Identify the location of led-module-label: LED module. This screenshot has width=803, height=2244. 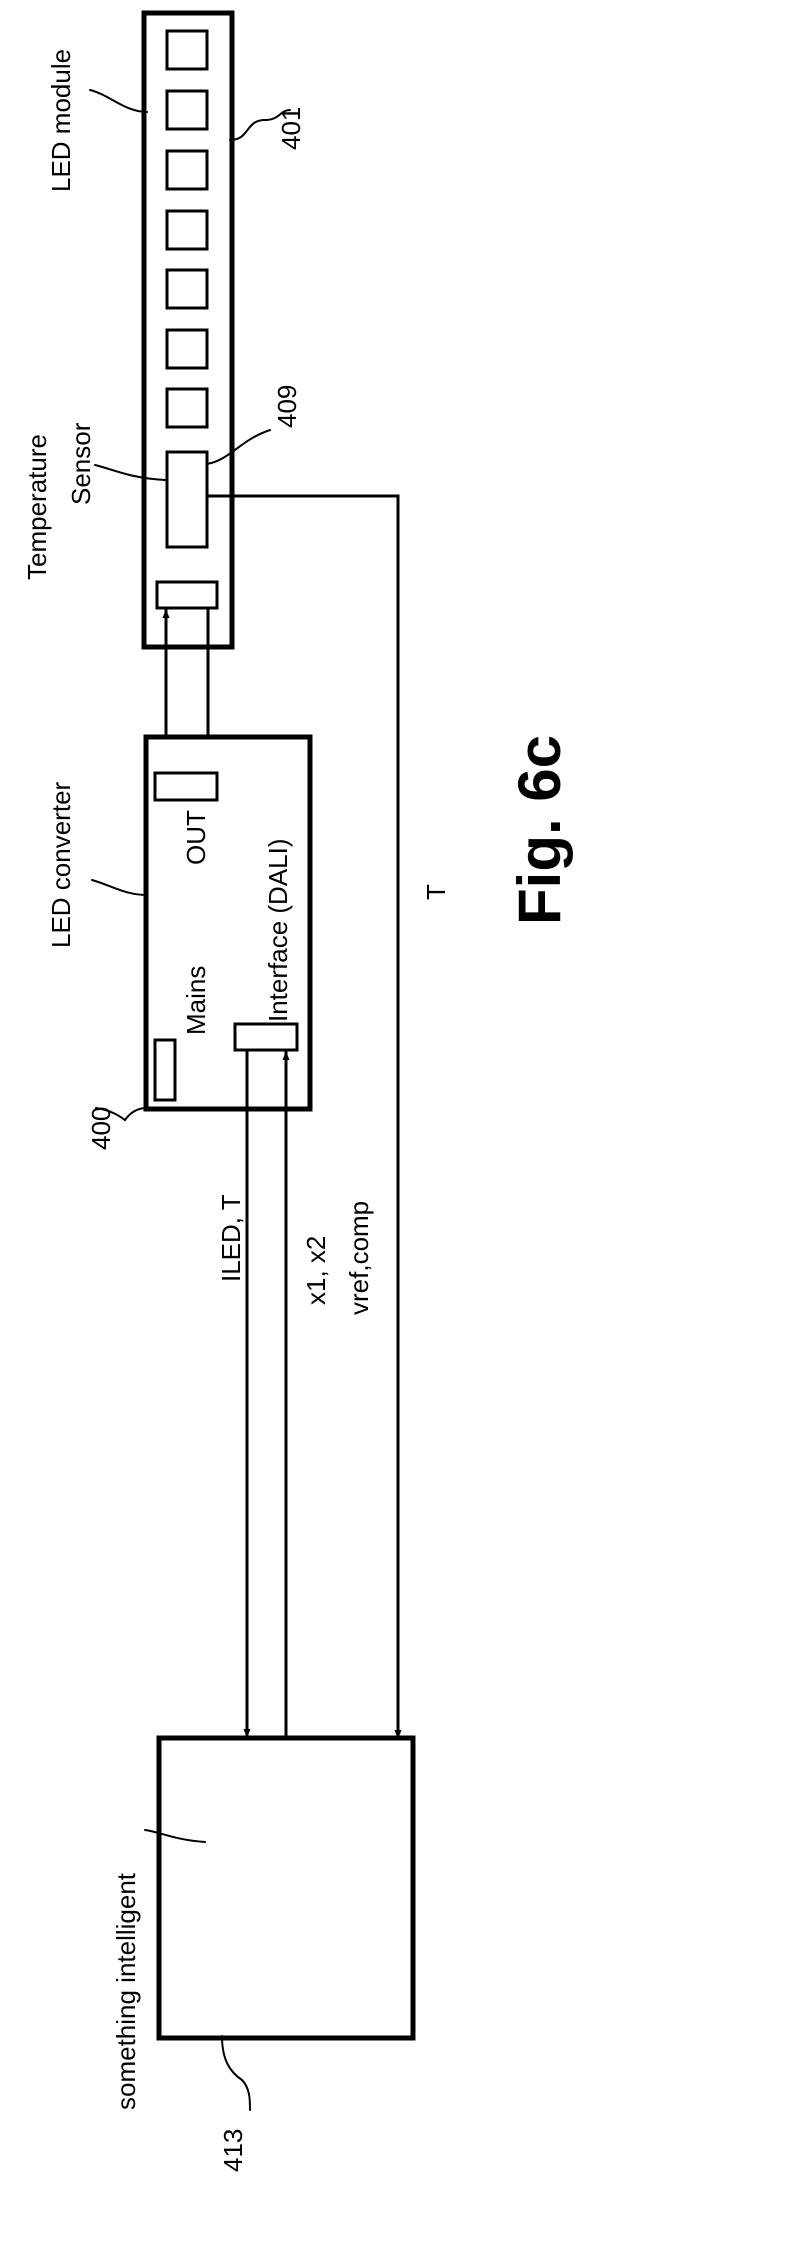
(61, 120).